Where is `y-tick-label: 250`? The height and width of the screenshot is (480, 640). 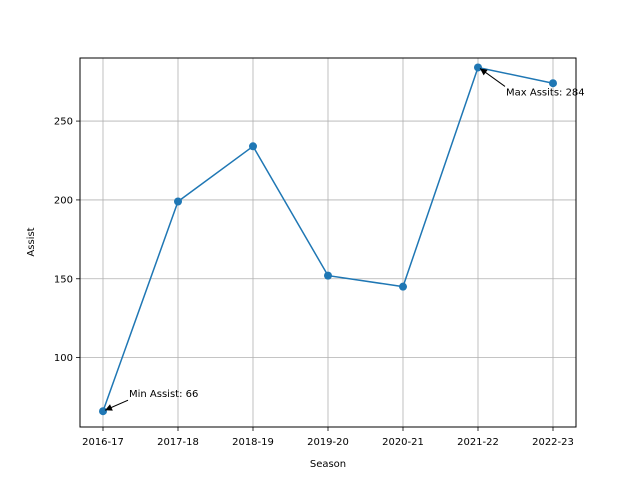
y-tick-label: 250 is located at coordinates (63, 122).